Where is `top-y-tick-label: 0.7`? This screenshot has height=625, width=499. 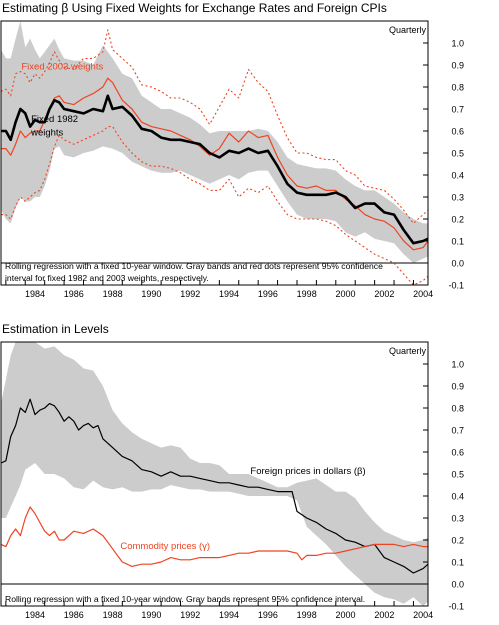 top-y-tick-label: 0.7 is located at coordinates (457, 110).